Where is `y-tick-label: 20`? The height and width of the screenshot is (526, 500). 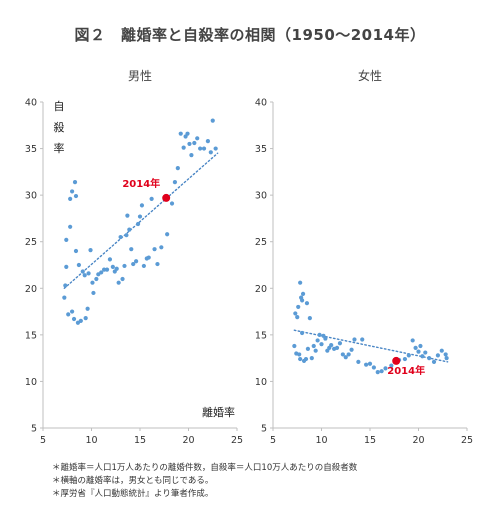 y-tick-label: 20 is located at coordinates (261, 289).